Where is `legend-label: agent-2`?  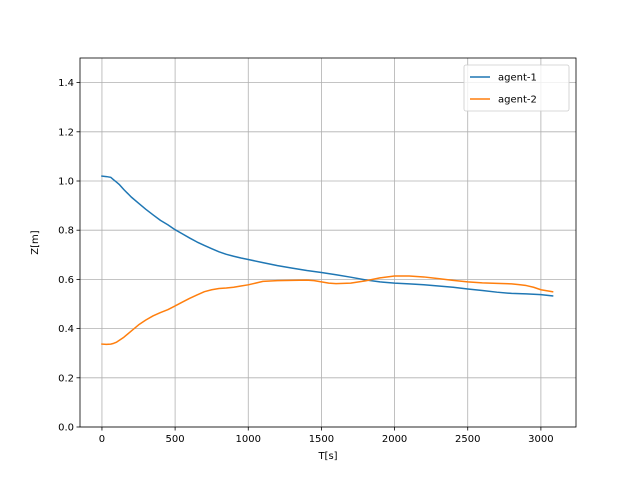 legend-label: agent-2 is located at coordinates (517, 100).